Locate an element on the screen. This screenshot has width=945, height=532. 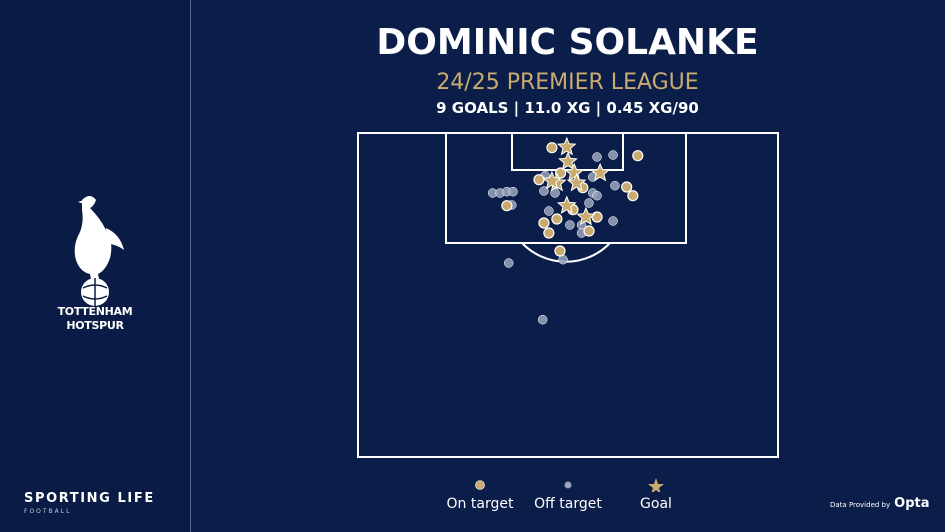
competition: 24/25 PREMIER LEAGUE is located at coordinates (567, 82).